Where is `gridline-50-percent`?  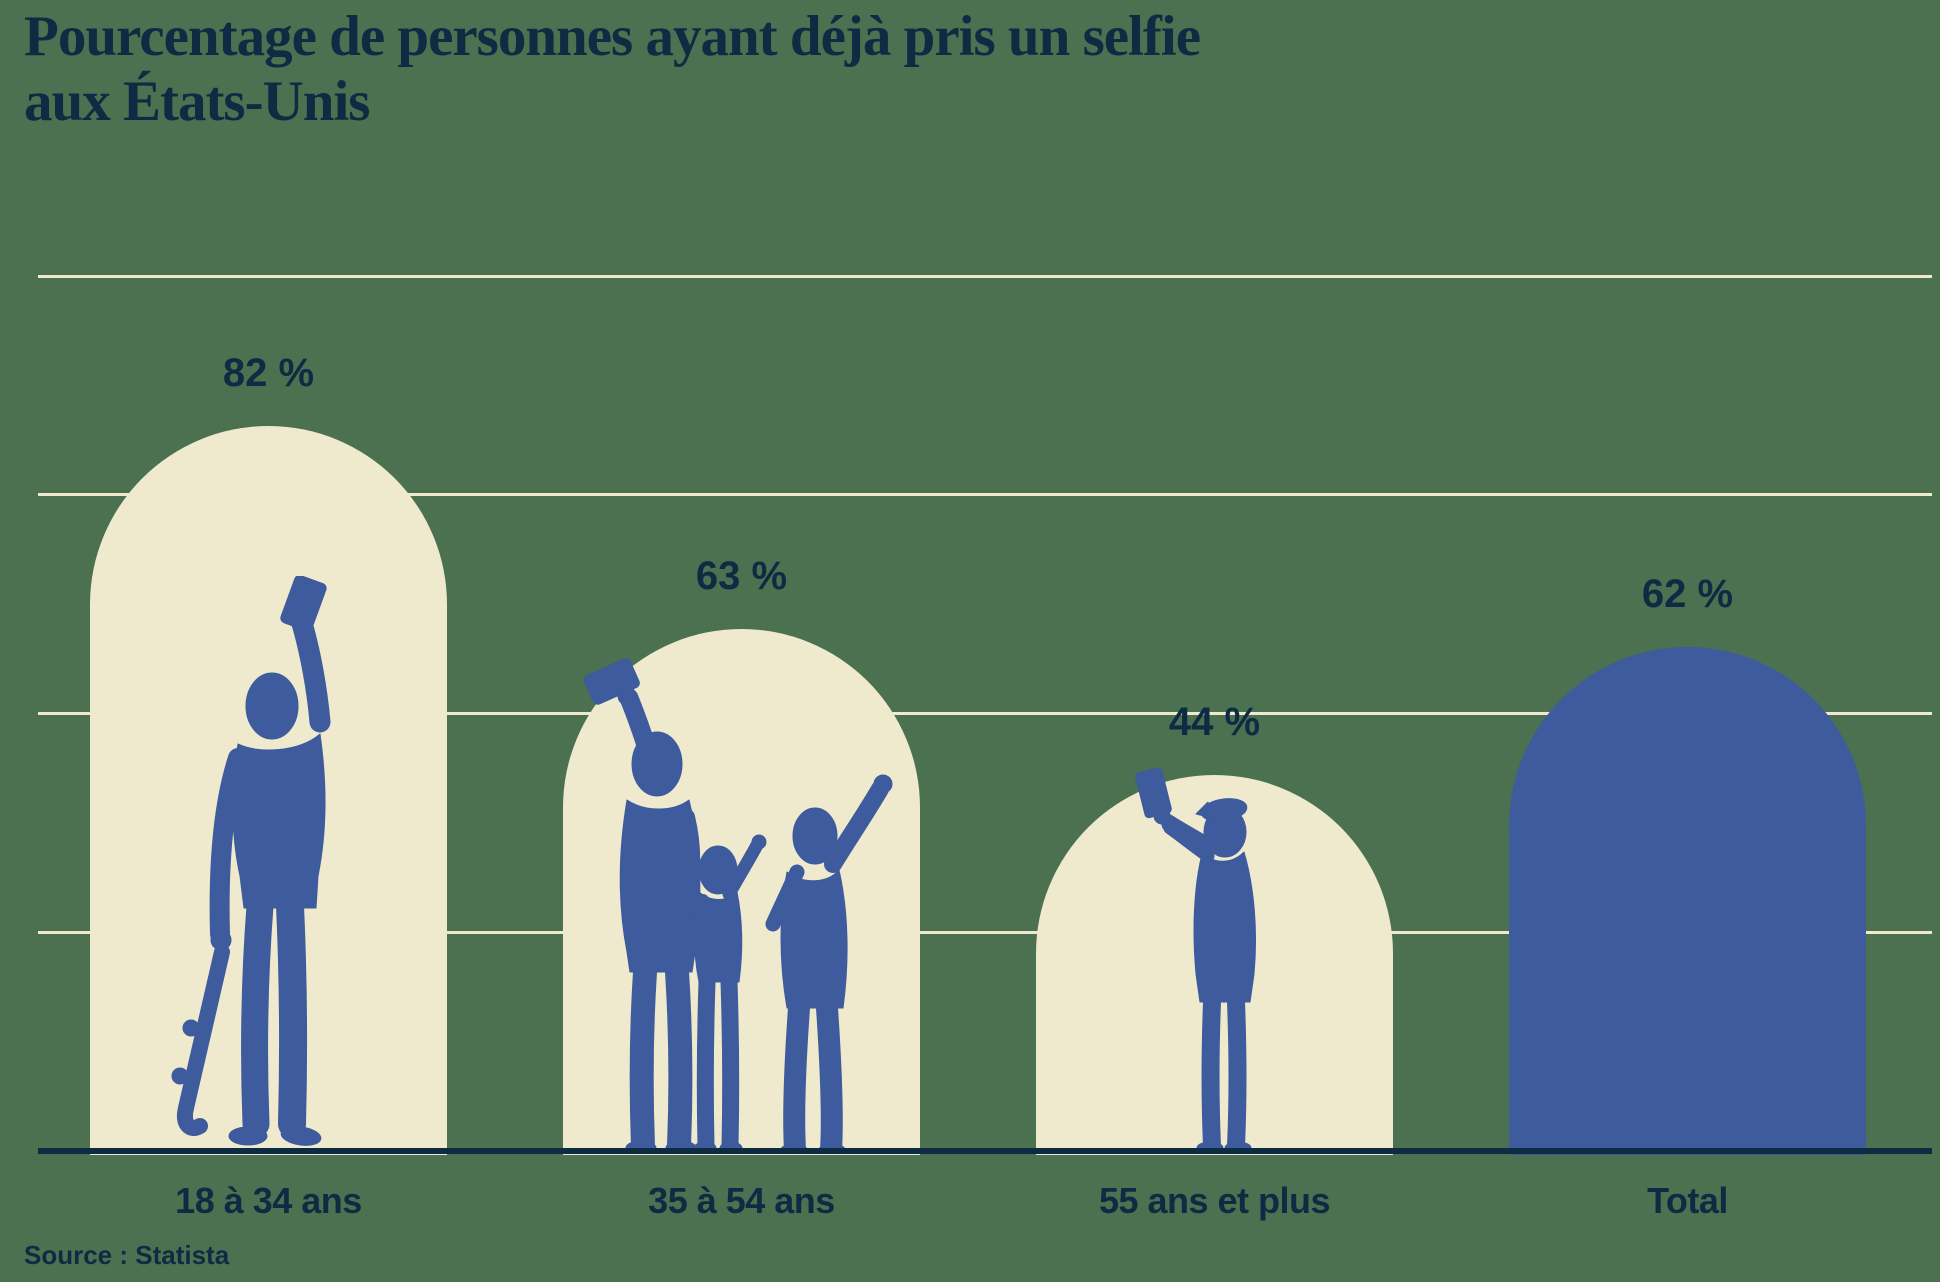
gridline-50-percent is located at coordinates (985, 713).